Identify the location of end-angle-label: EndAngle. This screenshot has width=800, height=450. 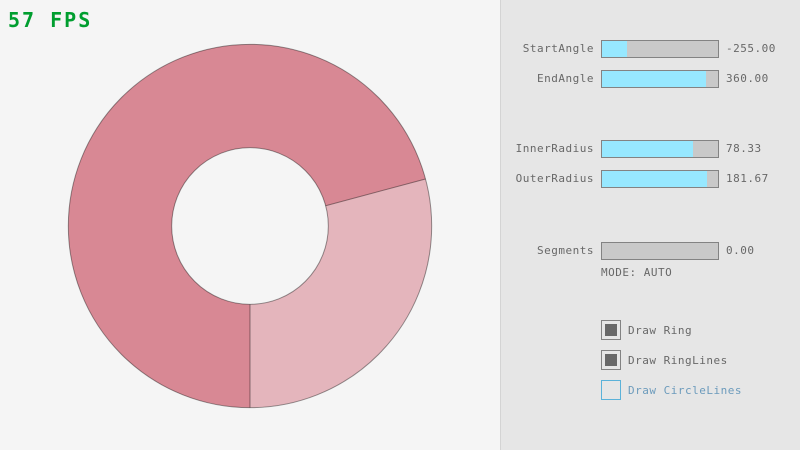
(565, 78).